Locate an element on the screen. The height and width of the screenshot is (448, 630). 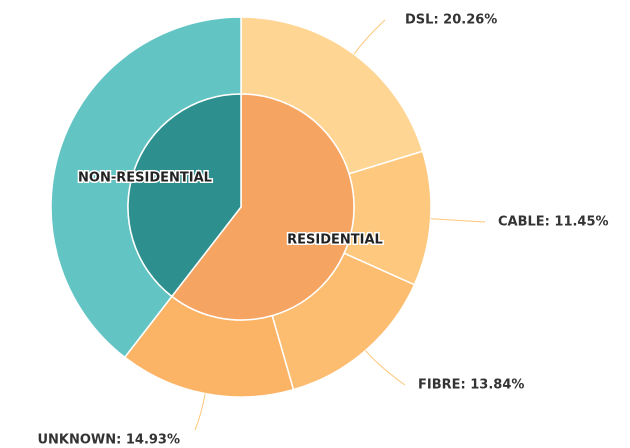
outer-label: FIBRE: 13.84% is located at coordinates (471, 385).